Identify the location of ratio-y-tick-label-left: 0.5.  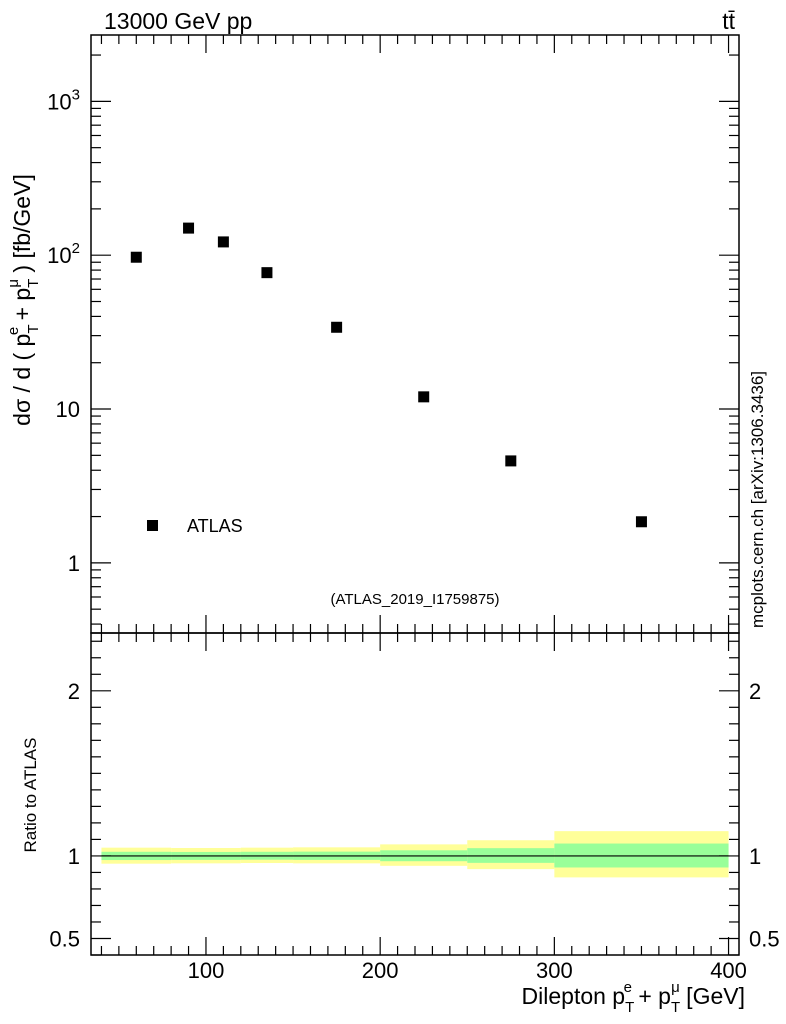
(64, 938).